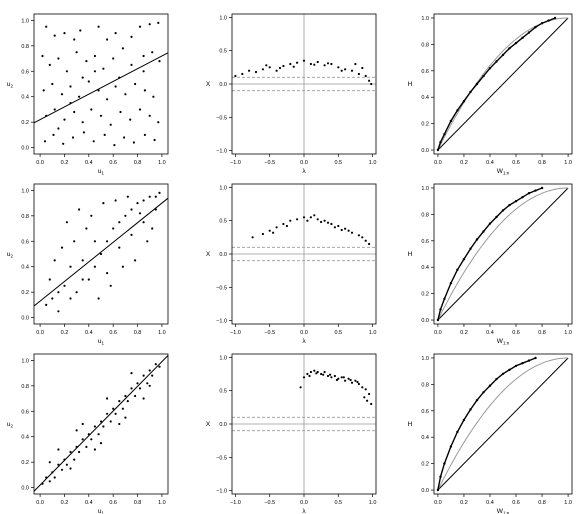 The width and height of the screenshot is (581, 514). What do you see at coordinates (89, 333) in the screenshot?
I see `x-tick-label: 0.4` at bounding box center [89, 333].